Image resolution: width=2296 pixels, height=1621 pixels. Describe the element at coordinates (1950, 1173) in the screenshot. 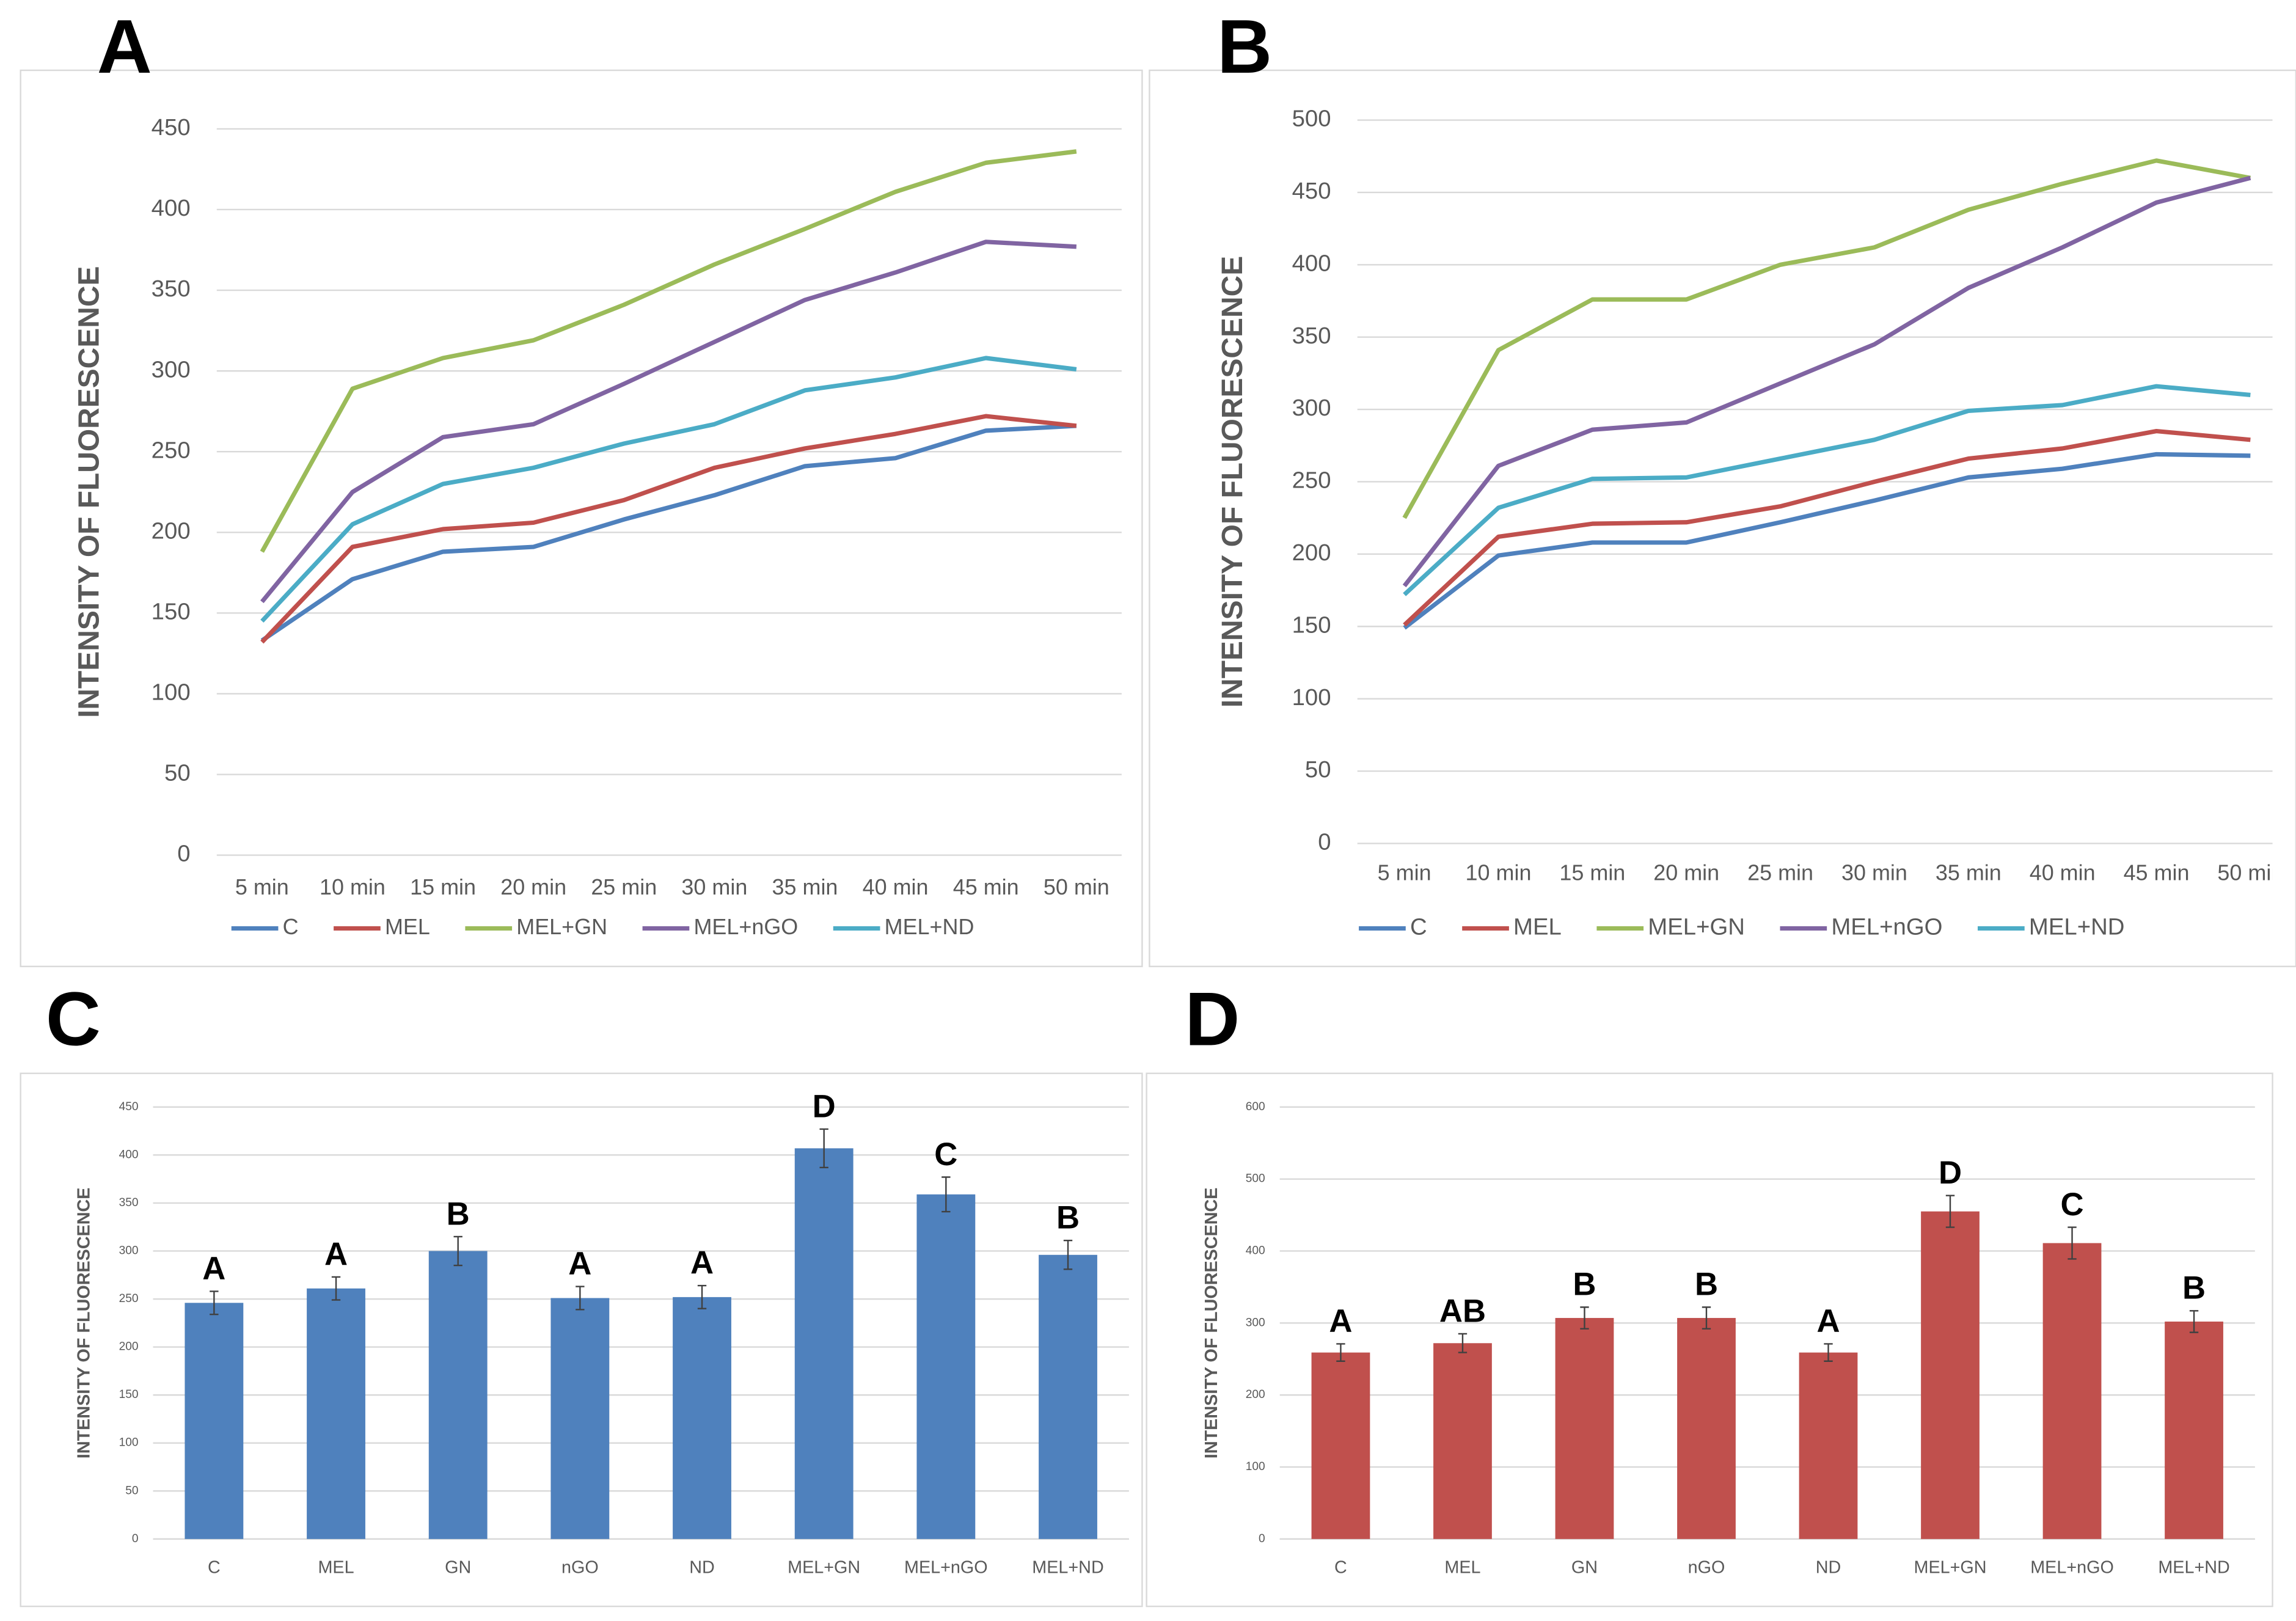

I see `significance-label: D` at that location.